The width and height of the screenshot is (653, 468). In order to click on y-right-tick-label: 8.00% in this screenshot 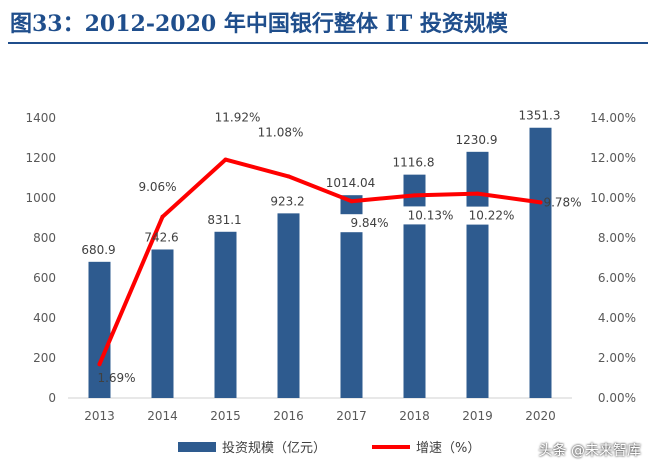, I will do `click(617, 238)`.